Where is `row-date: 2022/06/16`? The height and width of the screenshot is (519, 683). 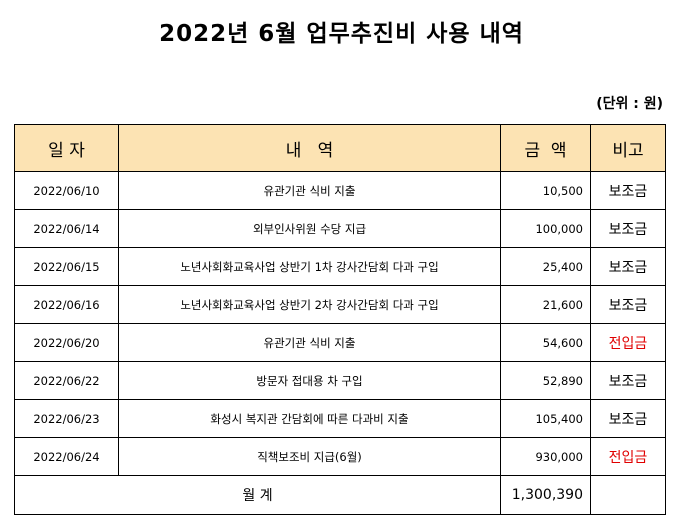 row-date: 2022/06/16 is located at coordinates (66, 304).